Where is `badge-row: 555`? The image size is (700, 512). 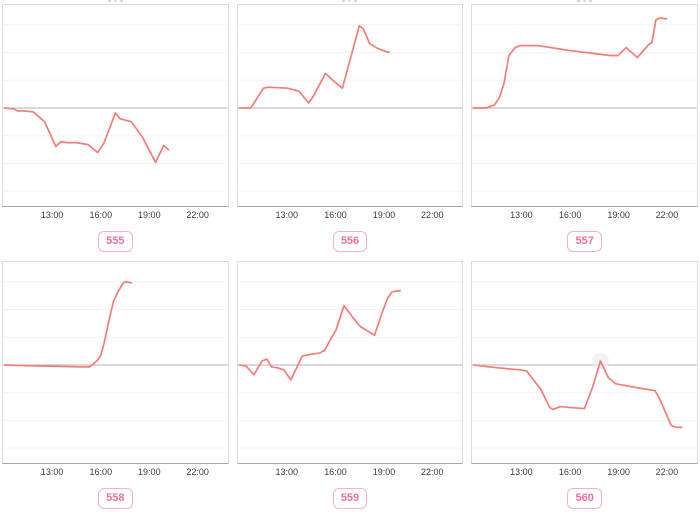
badge-row: 555 is located at coordinates (115, 243).